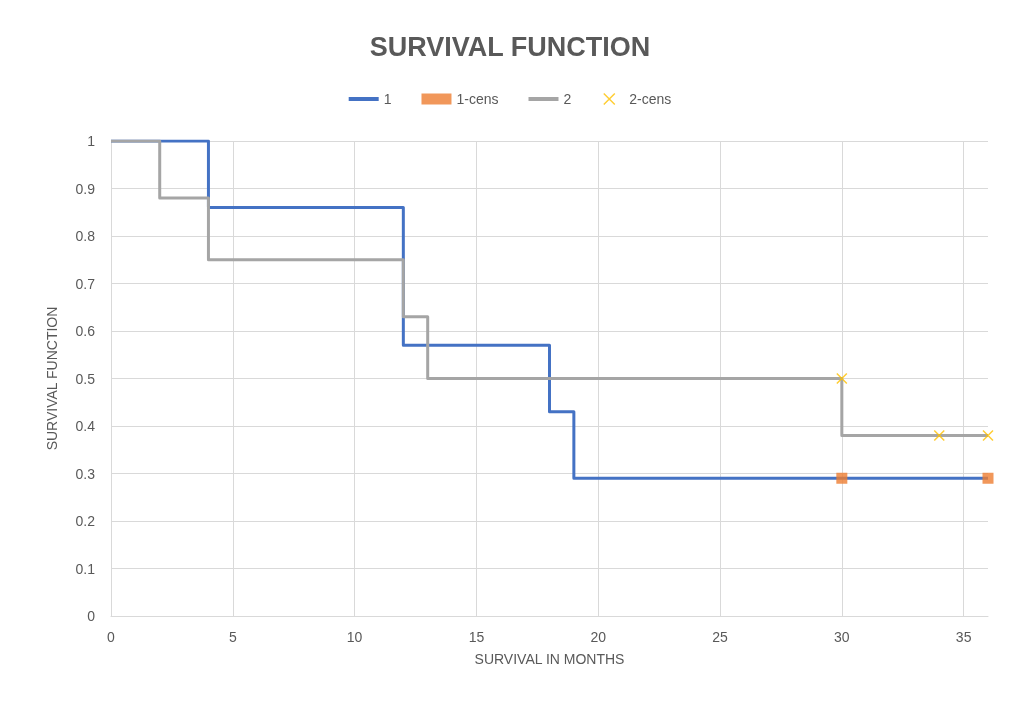 This screenshot has width=1020, height=702. I want to click on y-tick-label: 0.9, so click(85, 188).